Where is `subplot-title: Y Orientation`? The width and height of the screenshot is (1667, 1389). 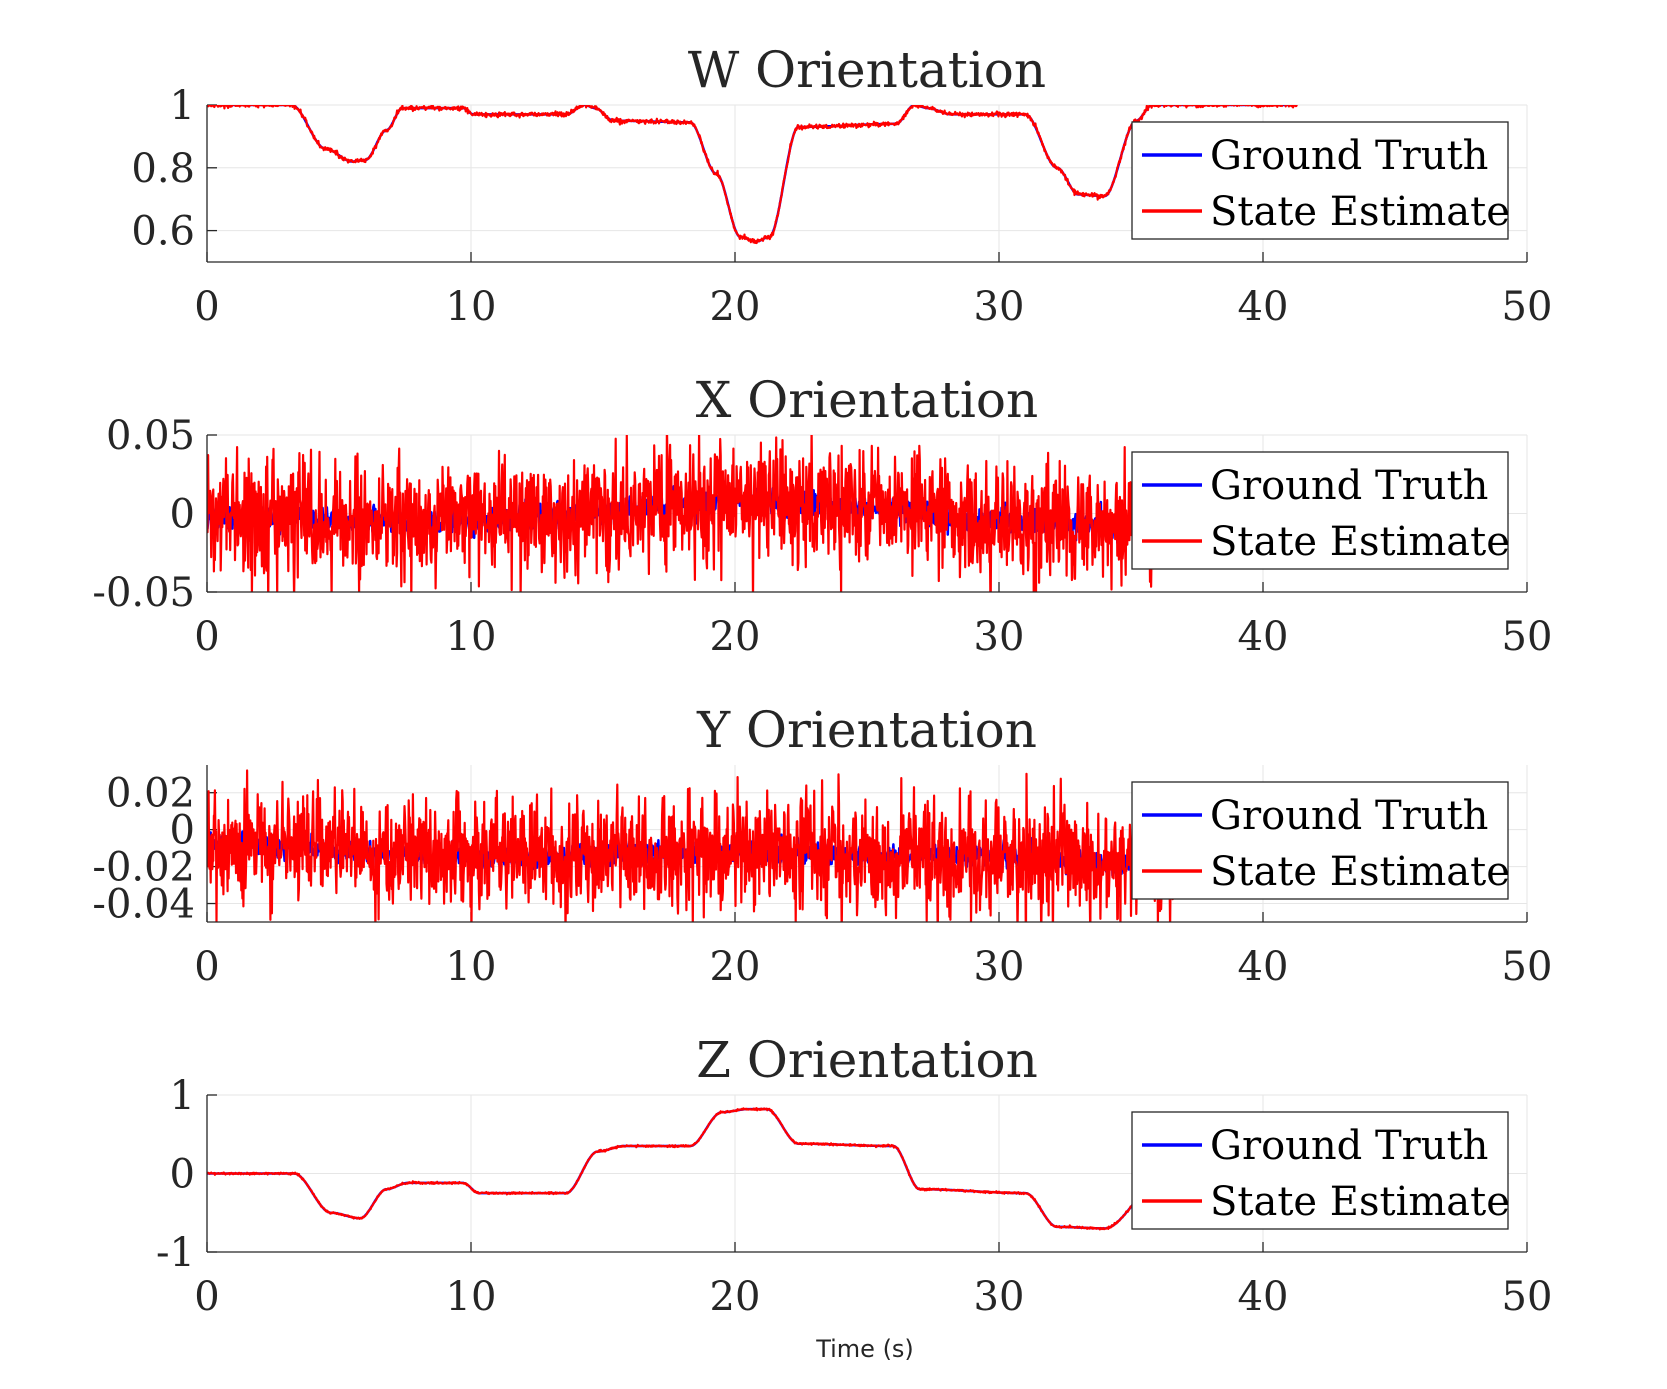 subplot-title: Y Orientation is located at coordinates (866, 730).